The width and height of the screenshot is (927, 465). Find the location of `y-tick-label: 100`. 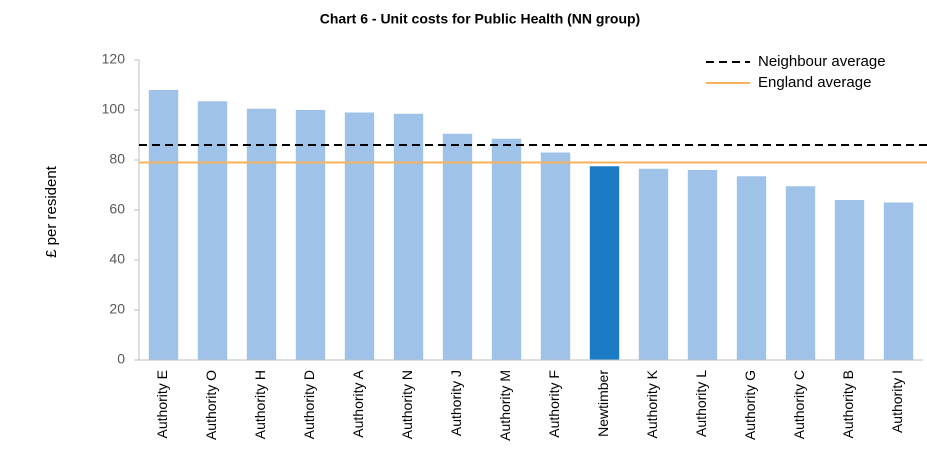

y-tick-label: 100 is located at coordinates (114, 109).